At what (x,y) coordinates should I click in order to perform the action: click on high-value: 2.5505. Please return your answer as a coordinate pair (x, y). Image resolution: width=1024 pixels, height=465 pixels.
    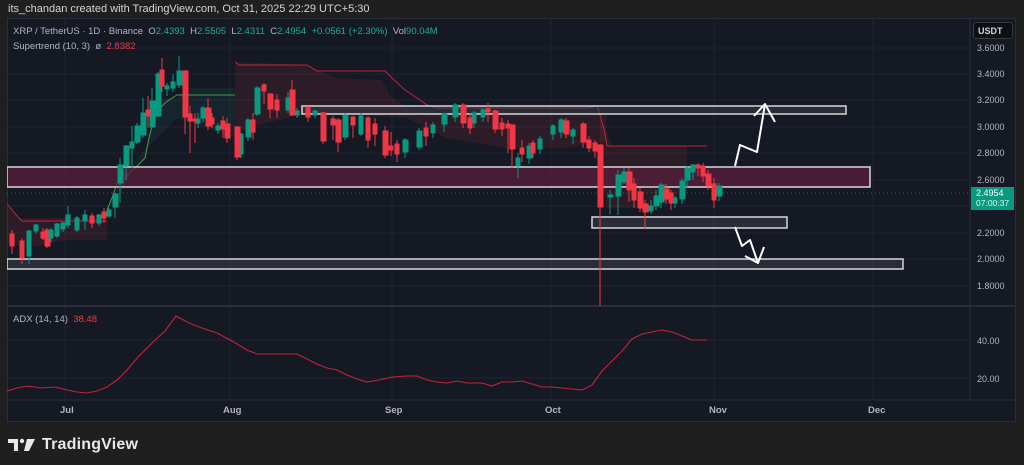
    Looking at the image, I should click on (211, 31).